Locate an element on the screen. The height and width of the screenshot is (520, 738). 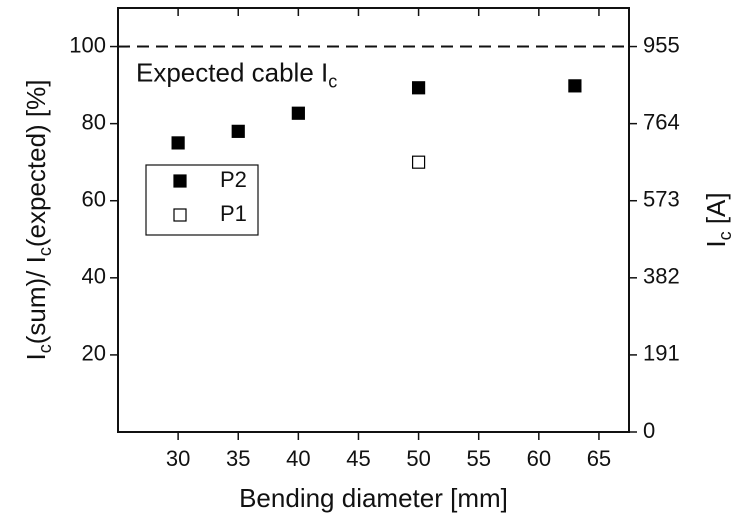
x-tick-label: 40 is located at coordinates (298, 458).